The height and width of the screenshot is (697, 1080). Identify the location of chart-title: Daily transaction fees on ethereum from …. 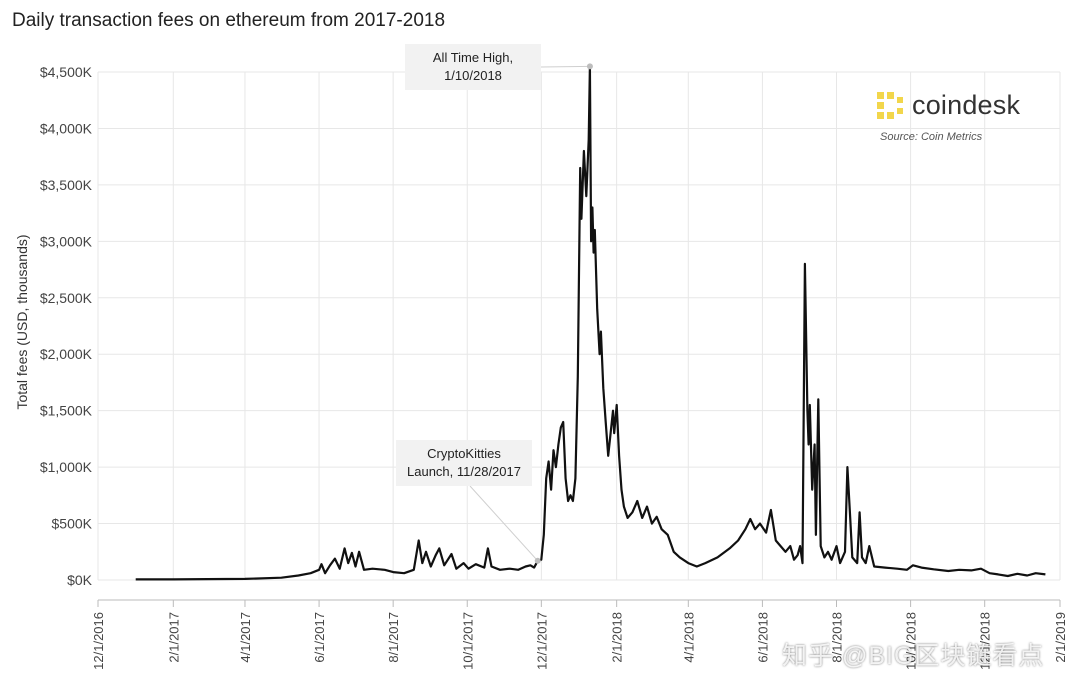
(229, 20).